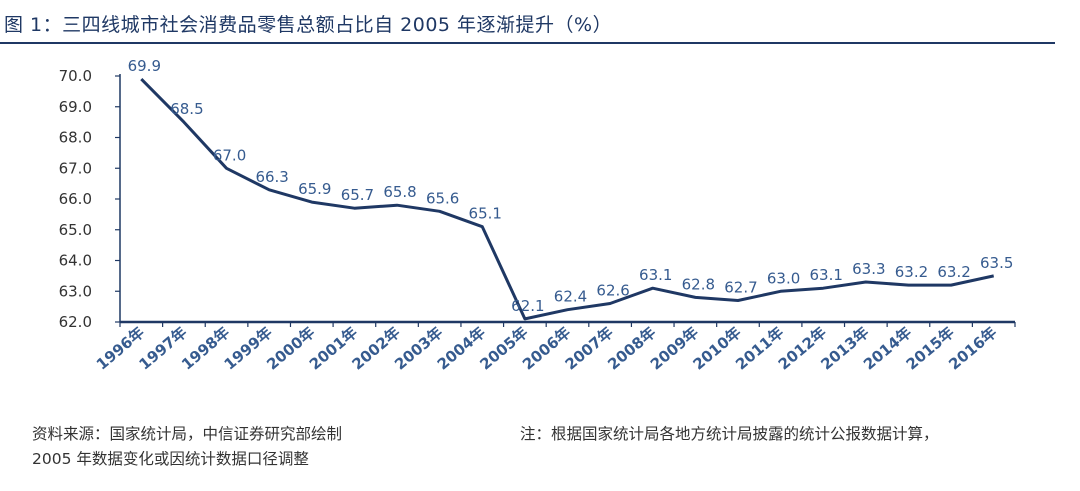 The width and height of the screenshot is (1080, 491). Describe the element at coordinates (75, 230) in the screenshot. I see `y-tick-label: 65.0` at that location.